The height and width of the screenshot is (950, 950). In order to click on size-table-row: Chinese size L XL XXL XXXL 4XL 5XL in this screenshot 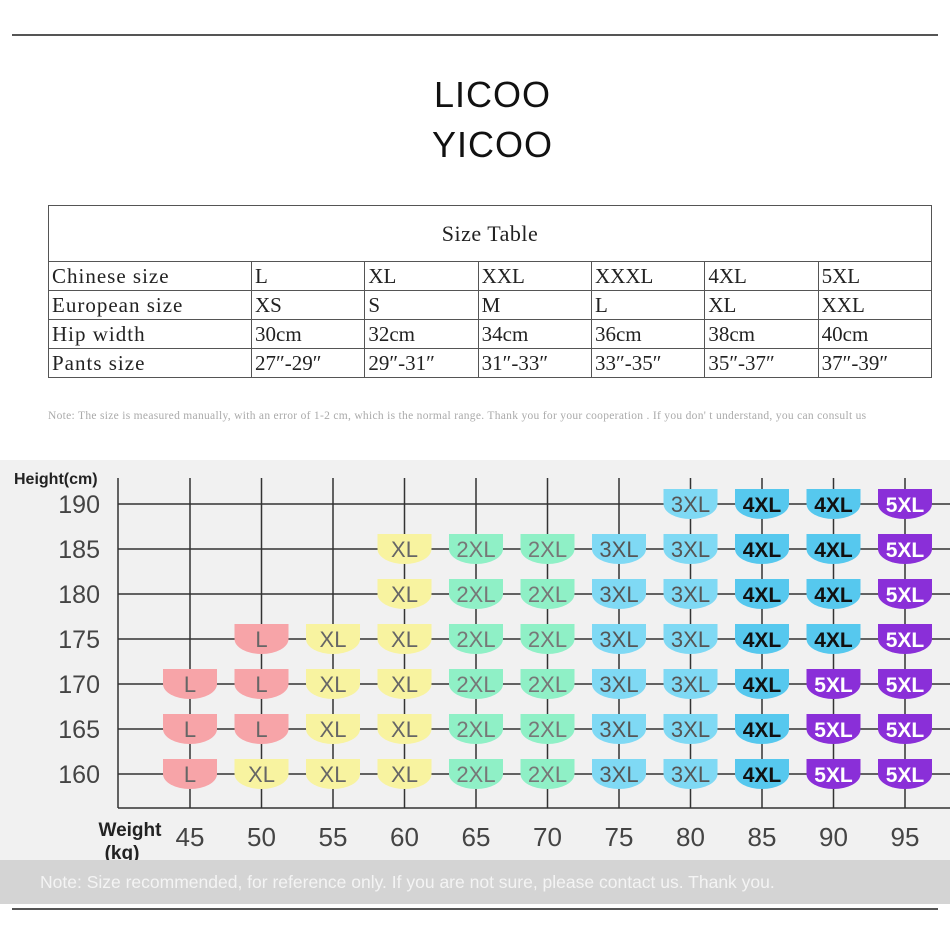, I will do `click(490, 276)`.